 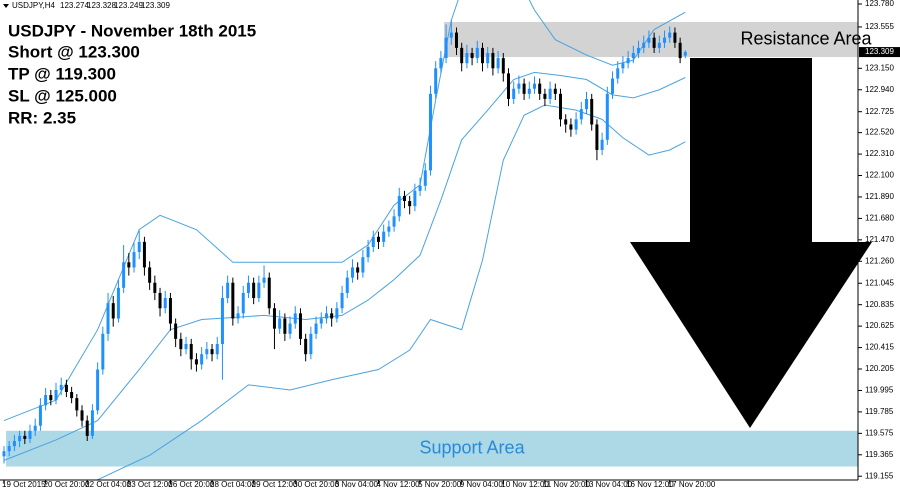 What do you see at coordinates (879, 67) in the screenshot?
I see `y-tick-label: 123.150` at bounding box center [879, 67].